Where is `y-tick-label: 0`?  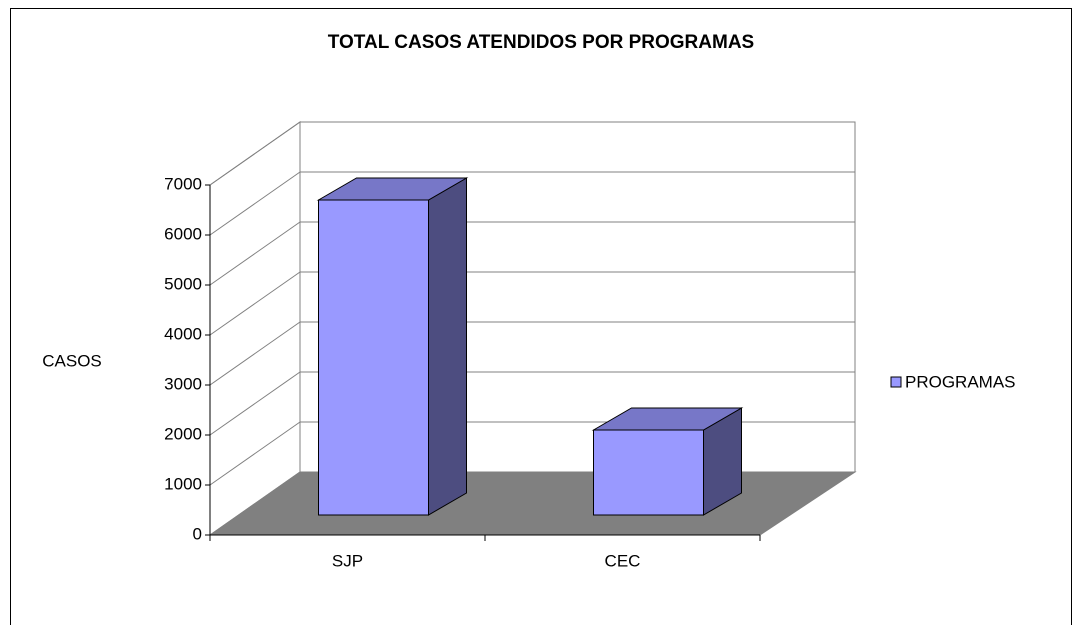 y-tick-label: 0 is located at coordinates (197, 533).